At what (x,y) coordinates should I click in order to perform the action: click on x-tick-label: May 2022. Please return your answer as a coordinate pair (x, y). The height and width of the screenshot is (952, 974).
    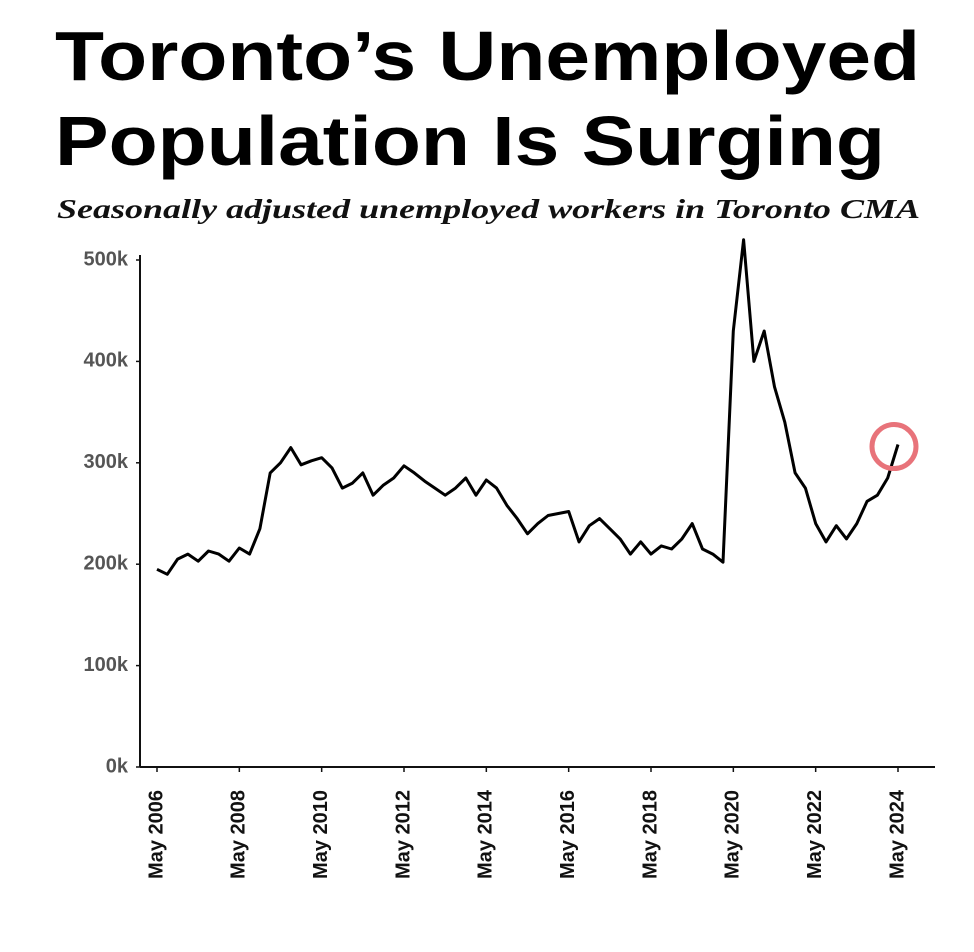
    Looking at the image, I should click on (815, 834).